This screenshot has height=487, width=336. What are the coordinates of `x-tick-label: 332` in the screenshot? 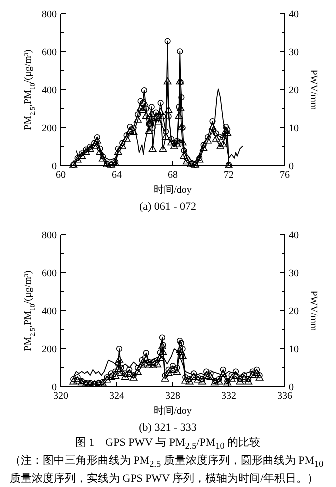 It's located at (229, 396).